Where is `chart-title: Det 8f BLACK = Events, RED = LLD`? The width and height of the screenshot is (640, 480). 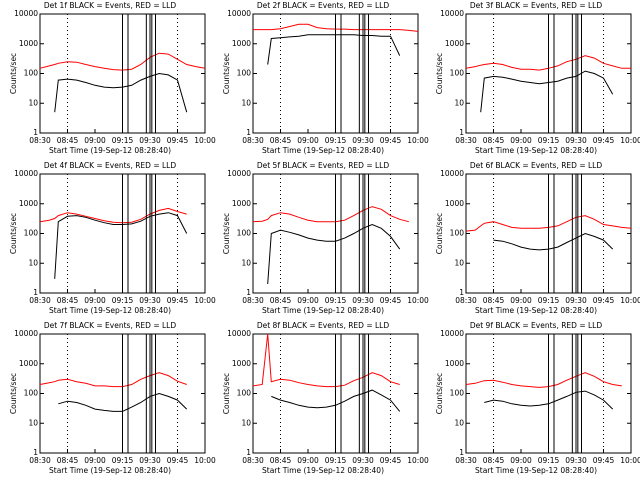
chart-title: Det 8f BLACK = Events, RED = LLD is located at coordinates (323, 325).